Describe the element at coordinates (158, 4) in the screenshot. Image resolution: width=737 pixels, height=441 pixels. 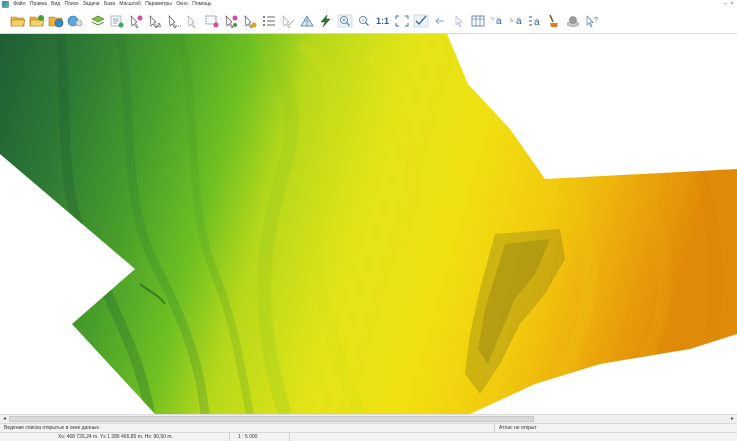
I see `menu-parameters: Параметры` at that location.